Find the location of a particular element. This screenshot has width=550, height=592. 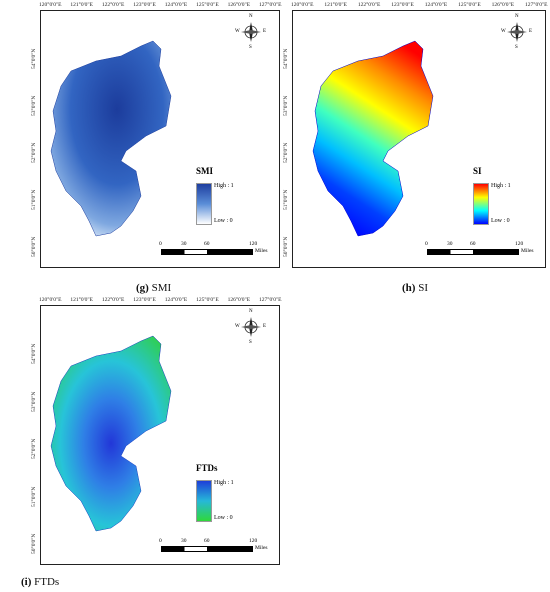

legend-title: FTDs is located at coordinates (207, 468).